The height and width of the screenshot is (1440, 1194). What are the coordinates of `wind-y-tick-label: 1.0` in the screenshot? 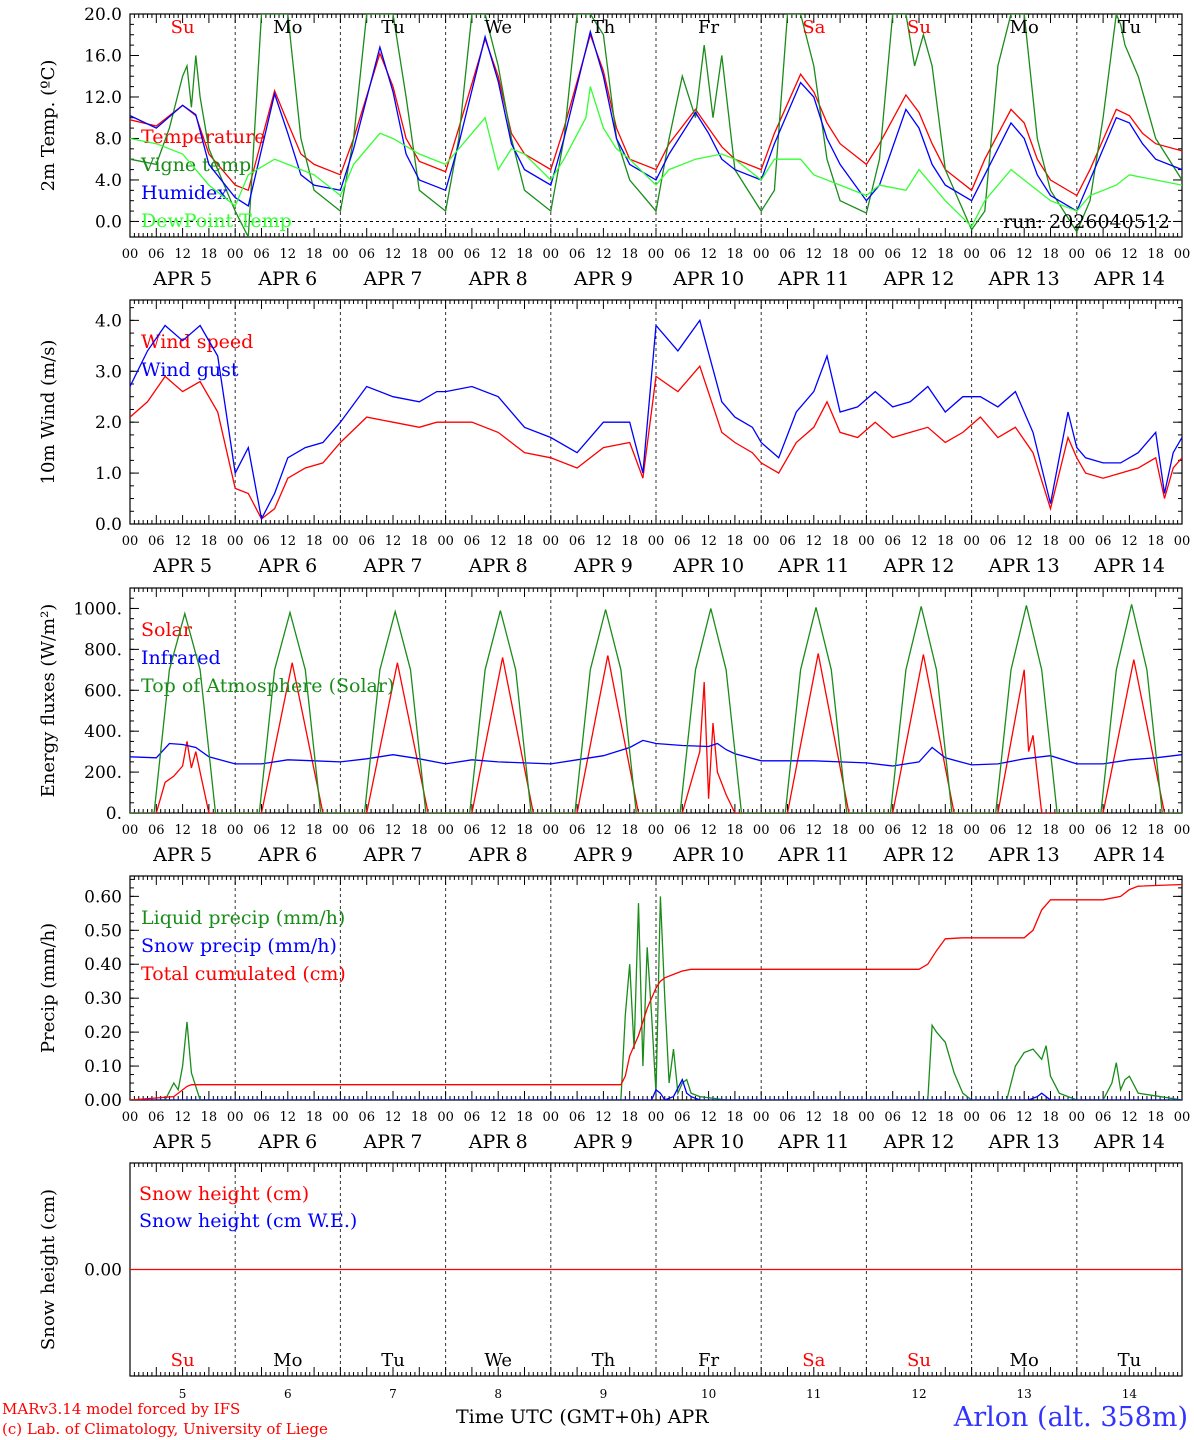 It's located at (108, 474).